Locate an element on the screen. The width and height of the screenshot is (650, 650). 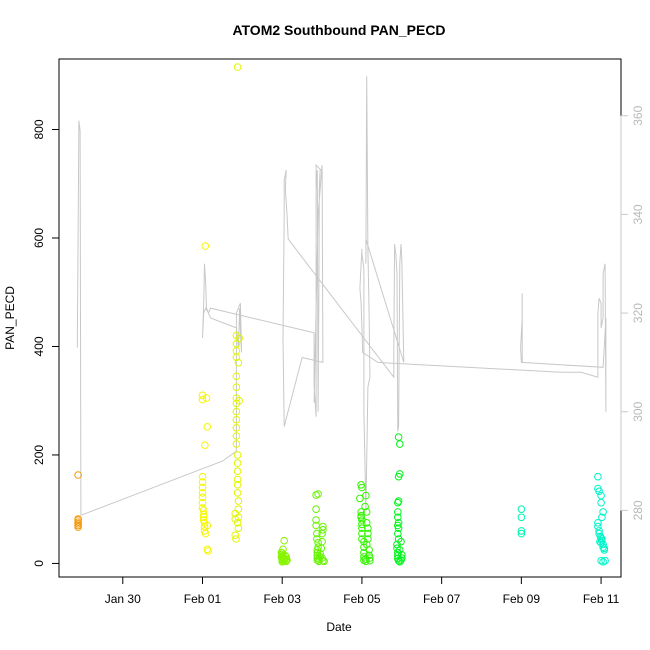
bottom-axis-tick-label: Feb 11 is located at coordinates (601, 599).